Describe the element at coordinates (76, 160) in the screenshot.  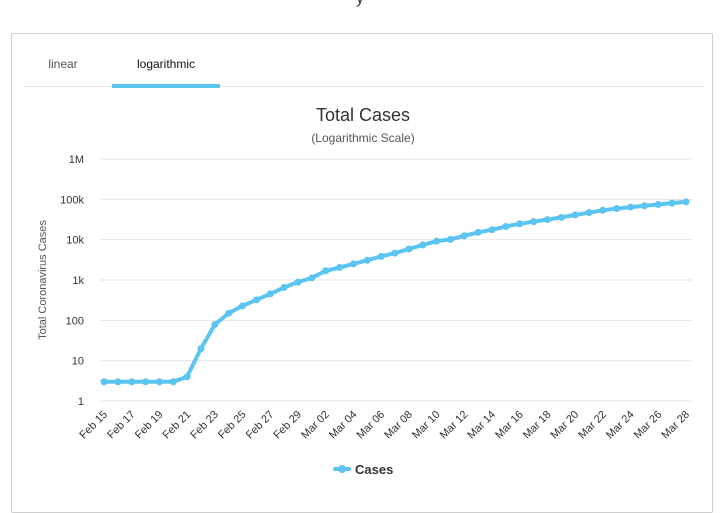
I see `y-tick-label: 1M` at that location.